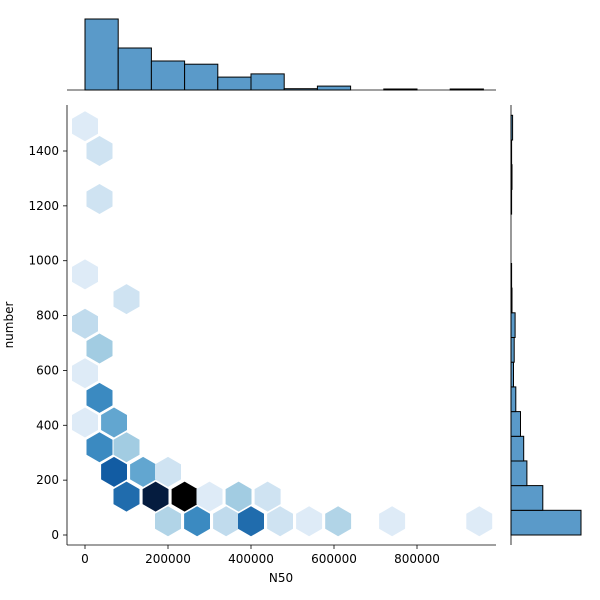  What do you see at coordinates (417, 559) in the screenshot?
I see `x-tick-label: 800000` at bounding box center [417, 559].